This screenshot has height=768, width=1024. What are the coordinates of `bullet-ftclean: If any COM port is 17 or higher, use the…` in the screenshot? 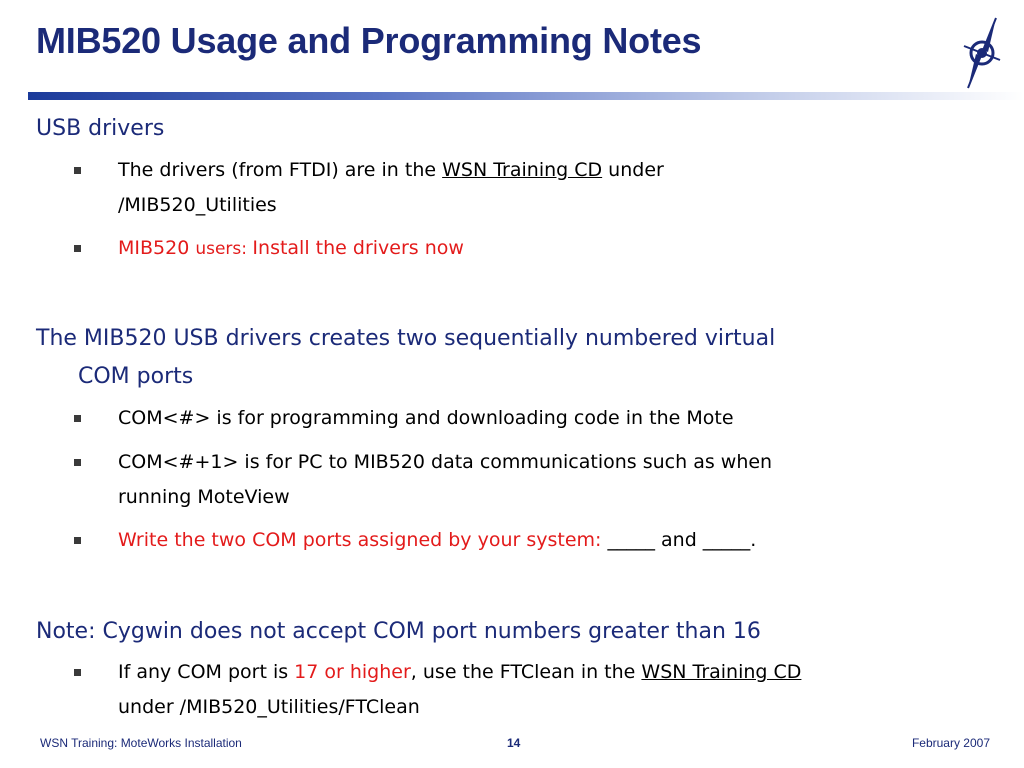 It's located at (536, 690).